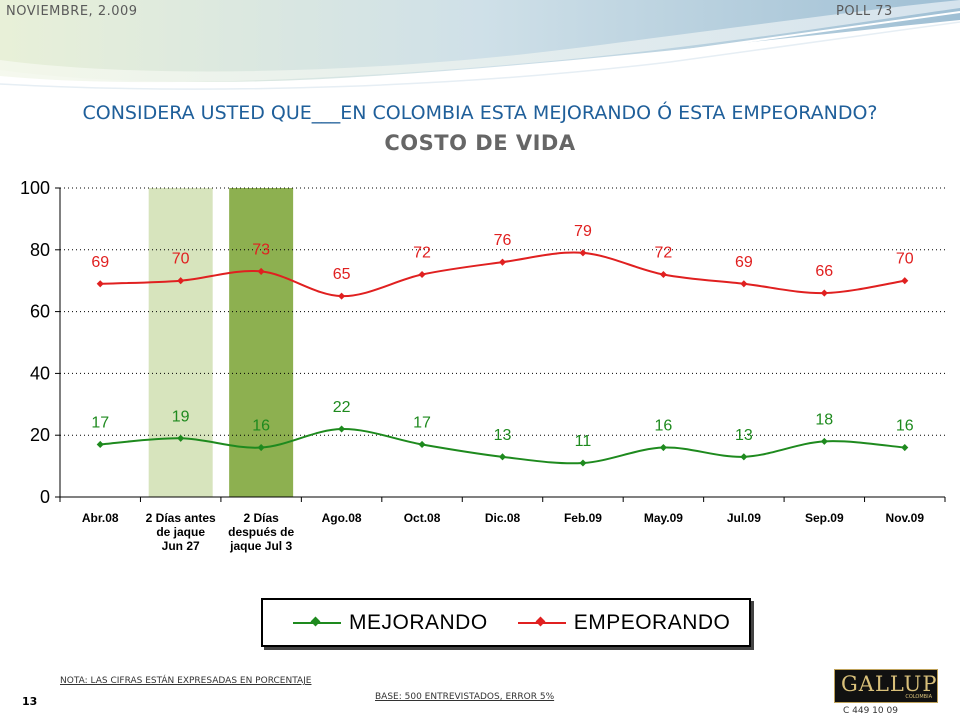 Image resolution: width=960 pixels, height=720 pixels. Describe the element at coordinates (503, 240) in the screenshot. I see `data-label-empeorando-5: 76` at that location.